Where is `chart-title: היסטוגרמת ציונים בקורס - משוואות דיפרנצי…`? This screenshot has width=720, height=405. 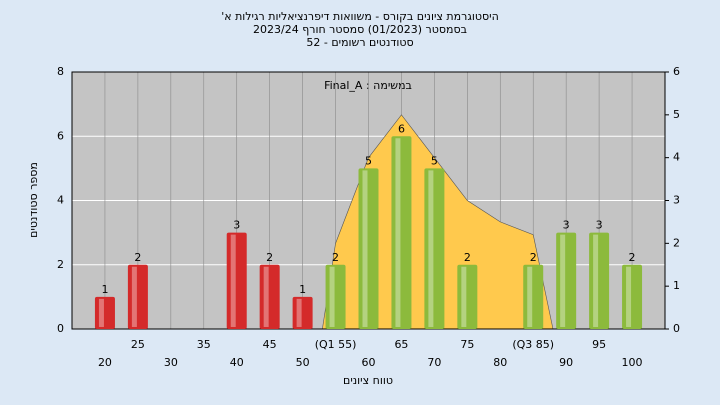
chart-title: היסטוגרמת ציונים בקורס - משוואות דיפרנצי… is located at coordinates (360, 16).